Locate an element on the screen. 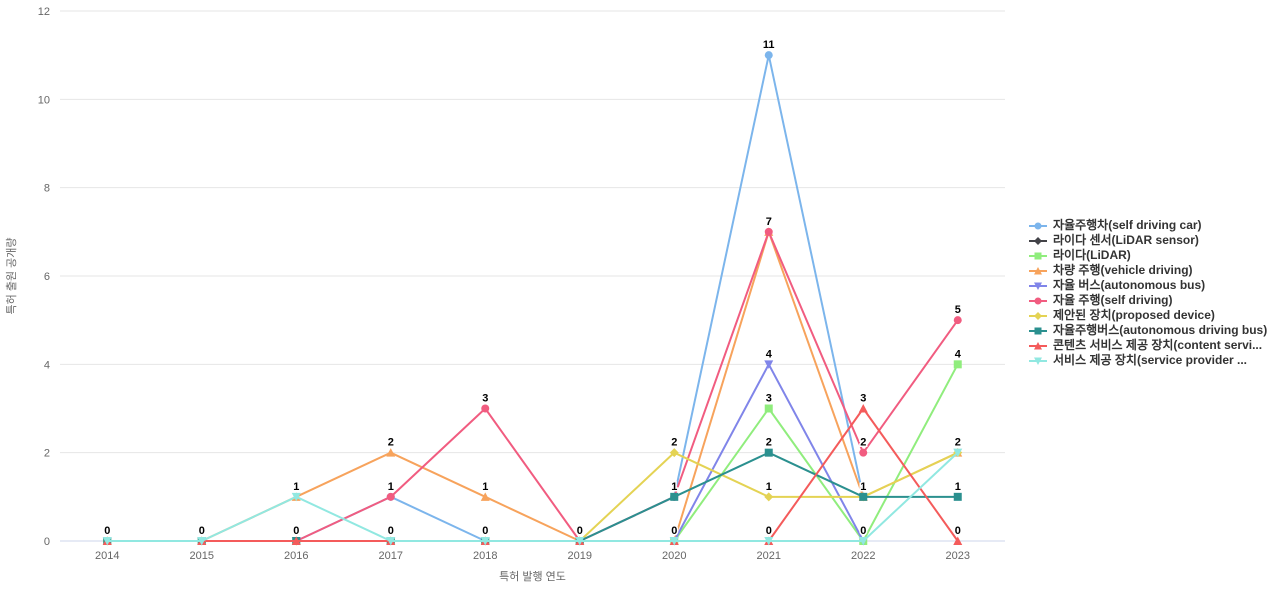  y-tick-label: 2 is located at coordinates (47, 454).